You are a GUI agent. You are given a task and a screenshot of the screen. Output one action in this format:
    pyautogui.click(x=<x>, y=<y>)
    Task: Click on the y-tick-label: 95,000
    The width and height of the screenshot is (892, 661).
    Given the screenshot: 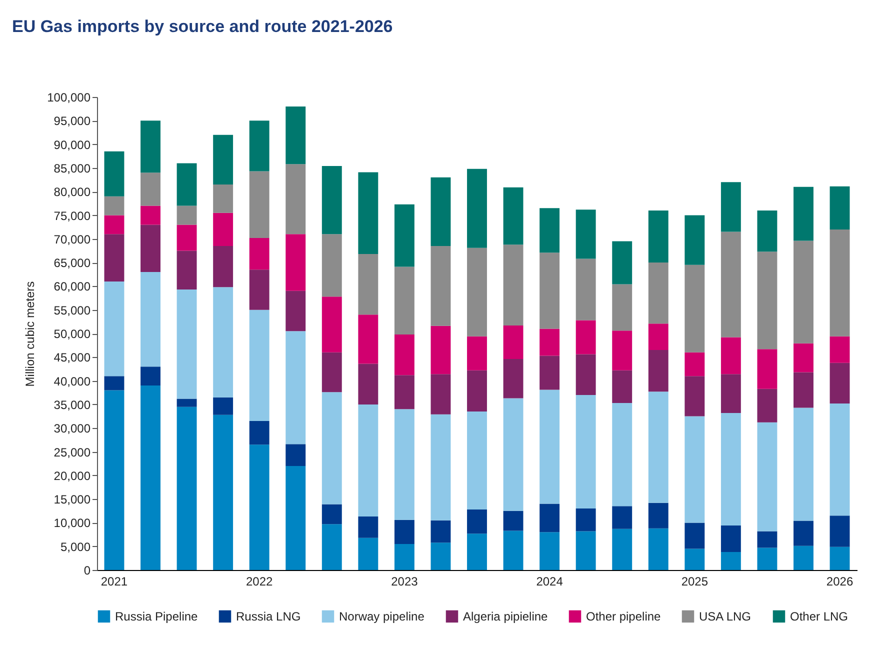 What is the action you would take?
    pyautogui.click(x=72, y=121)
    